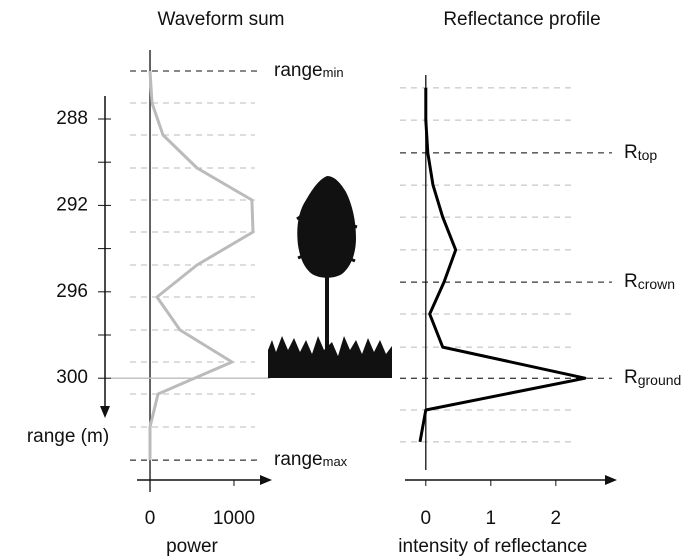 This screenshot has width=694, height=560. Describe the element at coordinates (330, 277) in the screenshot. I see `tree-illustration` at that location.